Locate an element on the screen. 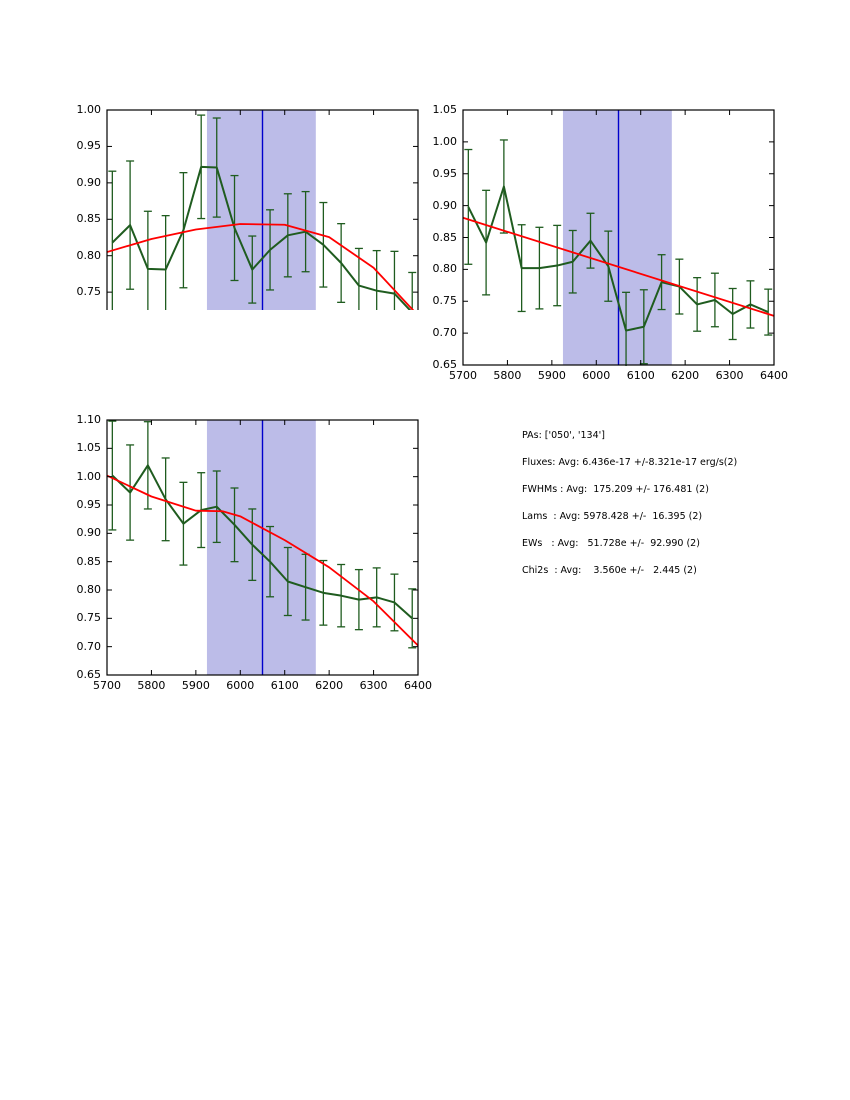  summary-line-chi2s: Chi2s : Avg: 3.560e +/- 2.445 (2) is located at coordinates (609, 570).